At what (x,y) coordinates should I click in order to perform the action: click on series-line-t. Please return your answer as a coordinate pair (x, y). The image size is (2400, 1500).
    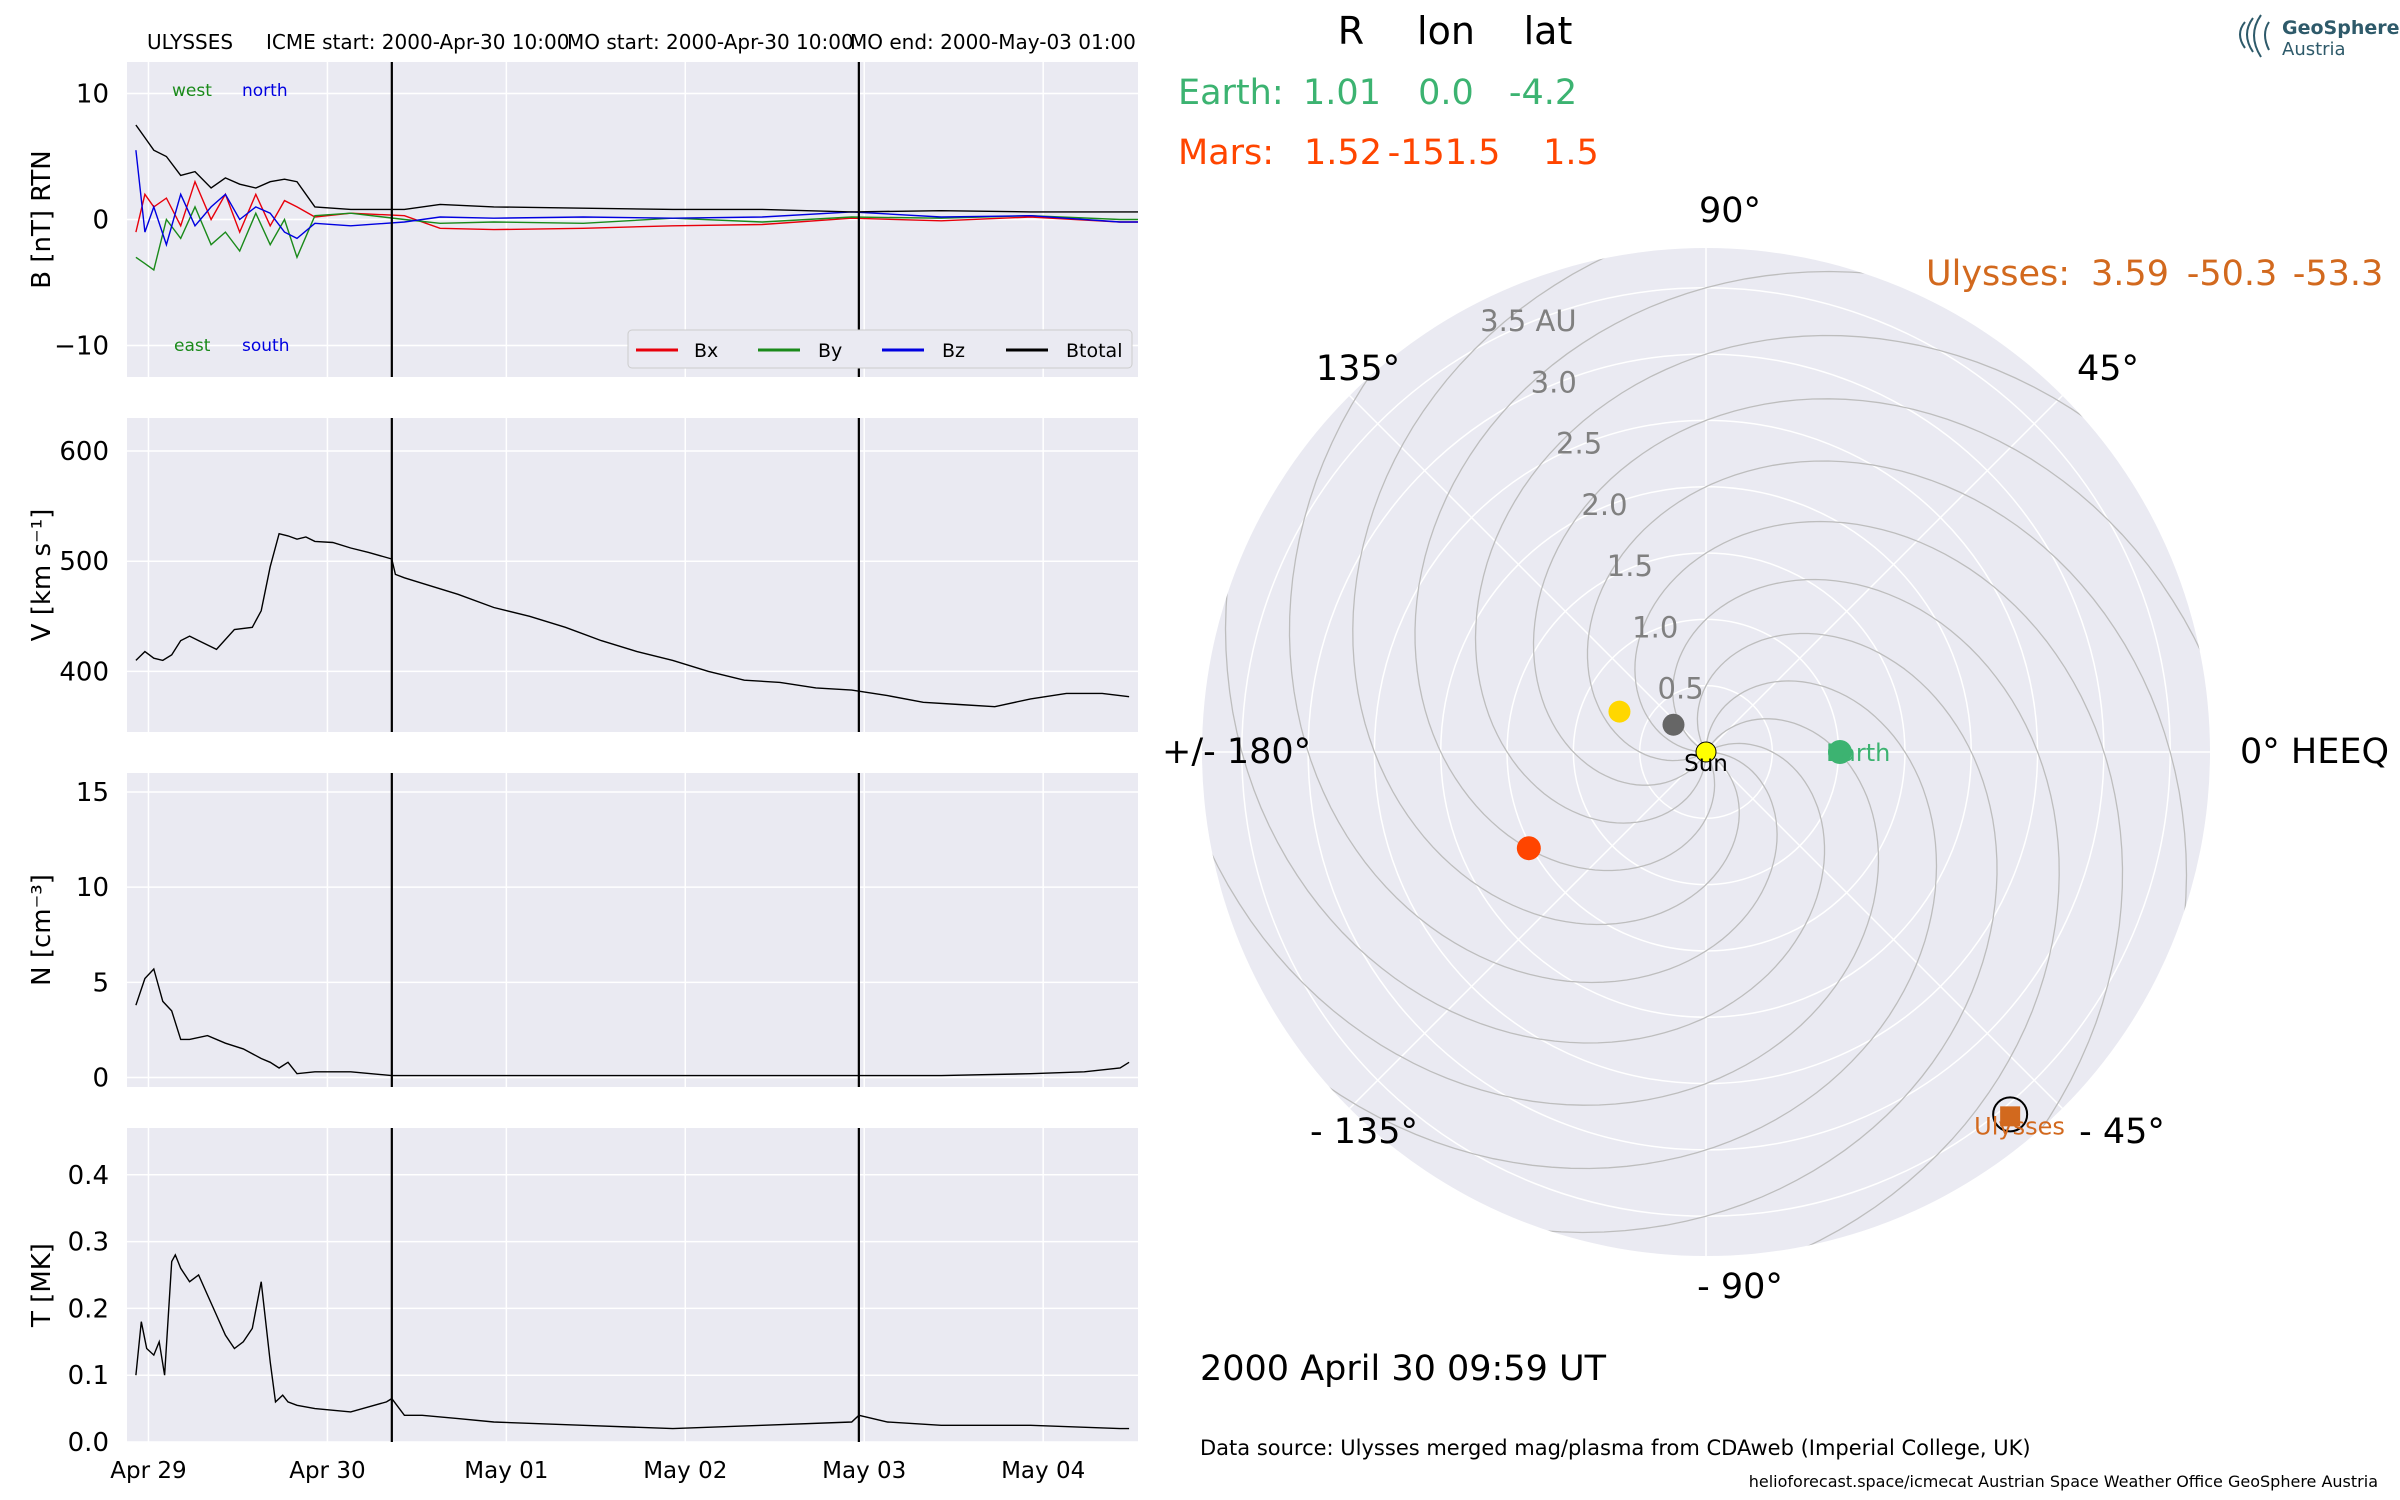
    Looking at the image, I should click on (632, 1341).